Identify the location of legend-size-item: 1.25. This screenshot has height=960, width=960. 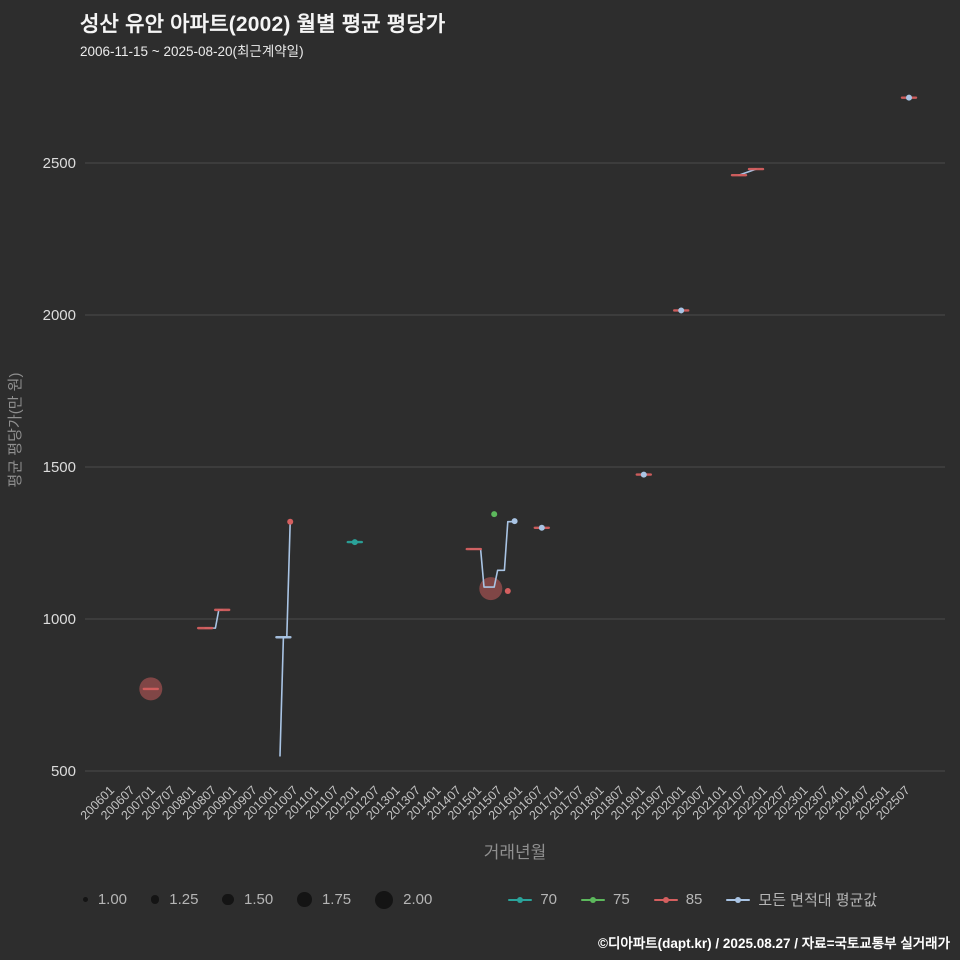
(174, 899).